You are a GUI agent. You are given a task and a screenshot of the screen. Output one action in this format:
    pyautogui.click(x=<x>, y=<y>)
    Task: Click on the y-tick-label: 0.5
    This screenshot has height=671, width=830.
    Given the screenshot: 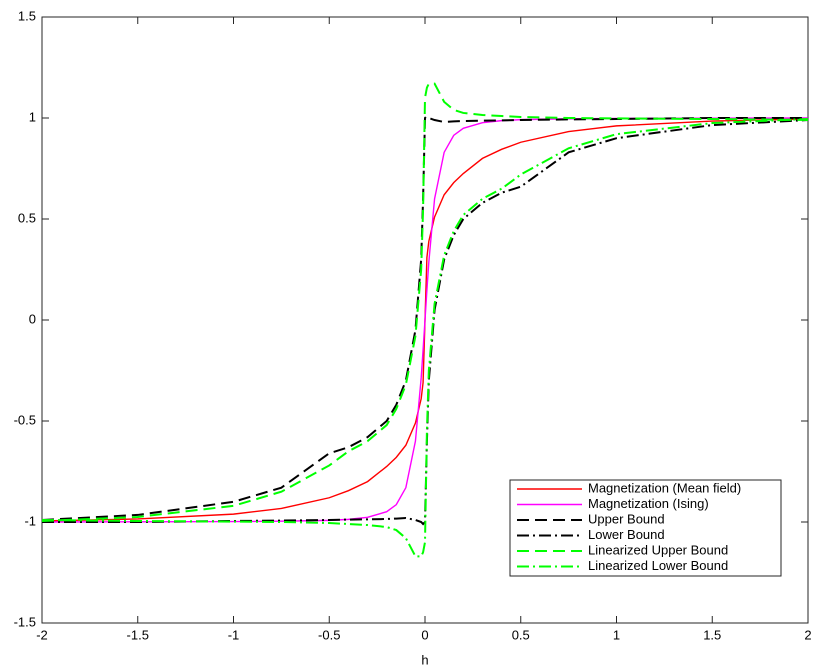 What is the action you would take?
    pyautogui.click(x=27, y=217)
    